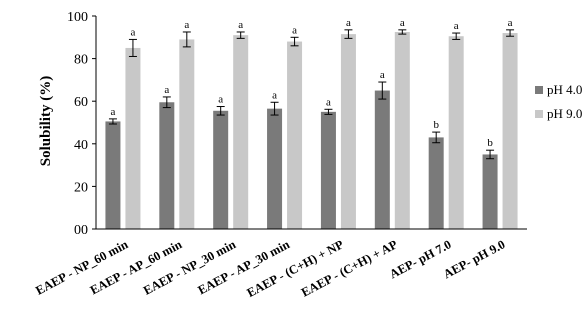 The image size is (588, 329). What do you see at coordinates (564, 113) in the screenshot?
I see `legend-label: pH 9.0` at bounding box center [564, 113].